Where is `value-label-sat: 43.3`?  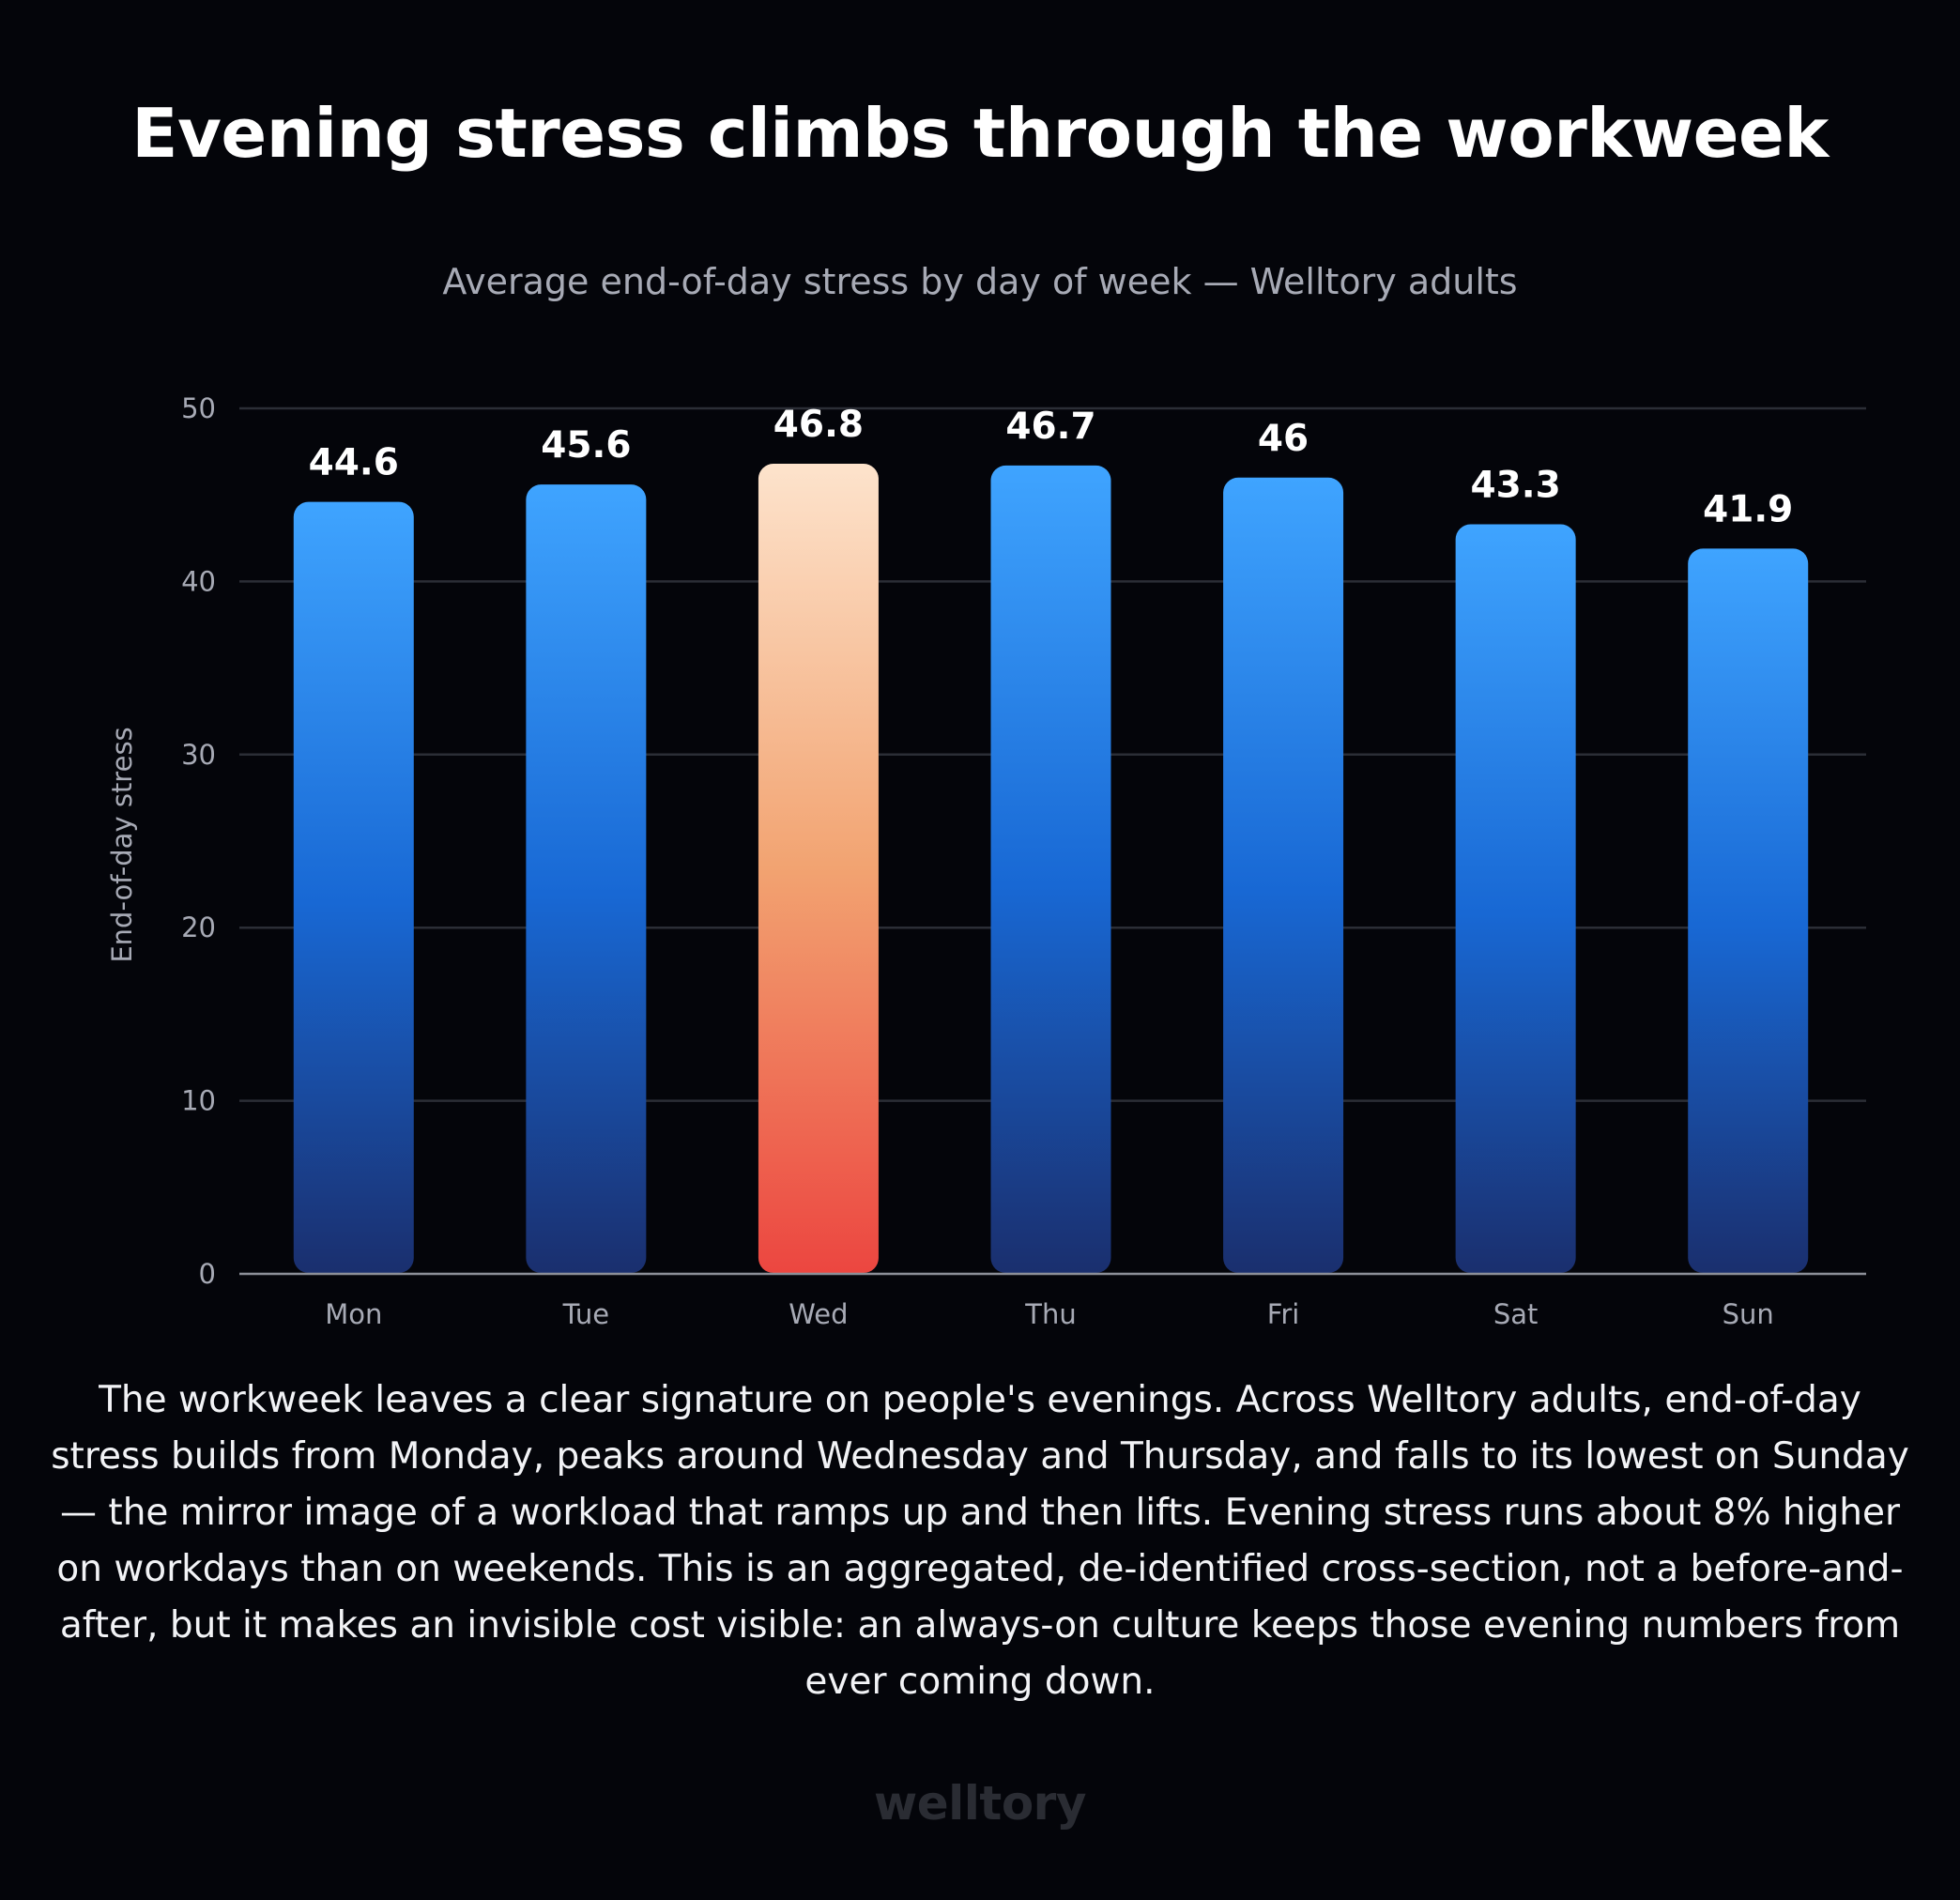
value-label-sat: 43.3 is located at coordinates (1516, 486).